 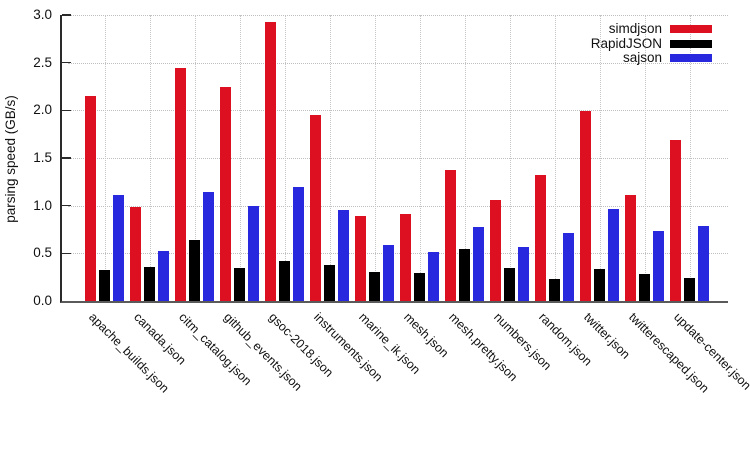 What do you see at coordinates (128, 353) in the screenshot?
I see `x-tick-label: apache_builds.json` at bounding box center [128, 353].